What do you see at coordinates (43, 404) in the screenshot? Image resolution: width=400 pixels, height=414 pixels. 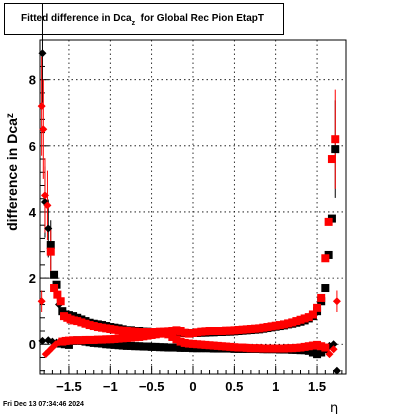 I see `timestamp: Fri Dec 13 07:34:46 2024` at bounding box center [43, 404].